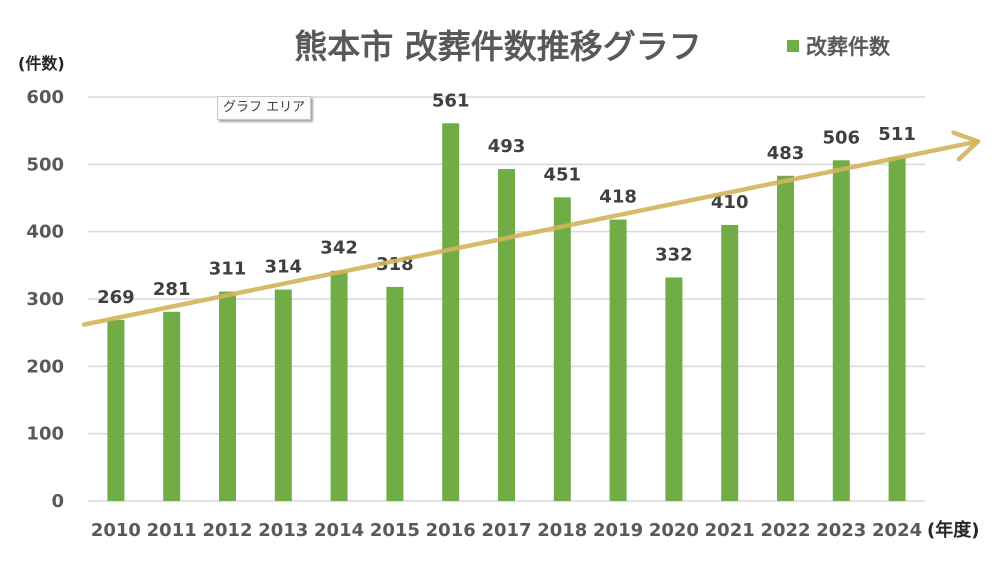  Describe the element at coordinates (786, 153) in the screenshot. I see `data-label: 483` at that location.